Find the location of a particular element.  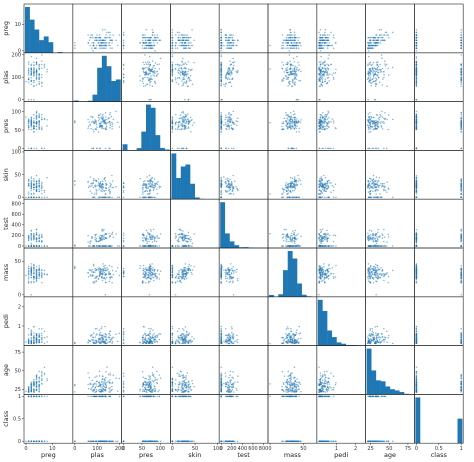

cell-frame-skin-class is located at coordinates (439, 175).